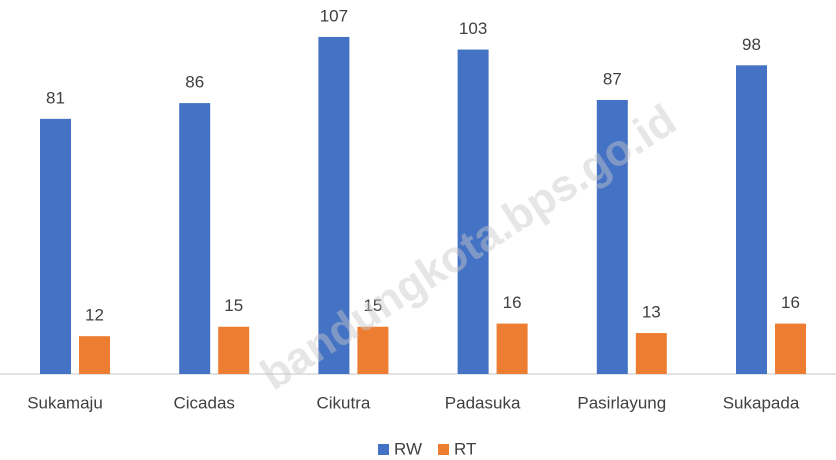 The height and width of the screenshot is (460, 836). What do you see at coordinates (651, 312) in the screenshot?
I see `data-label: 13` at bounding box center [651, 312].